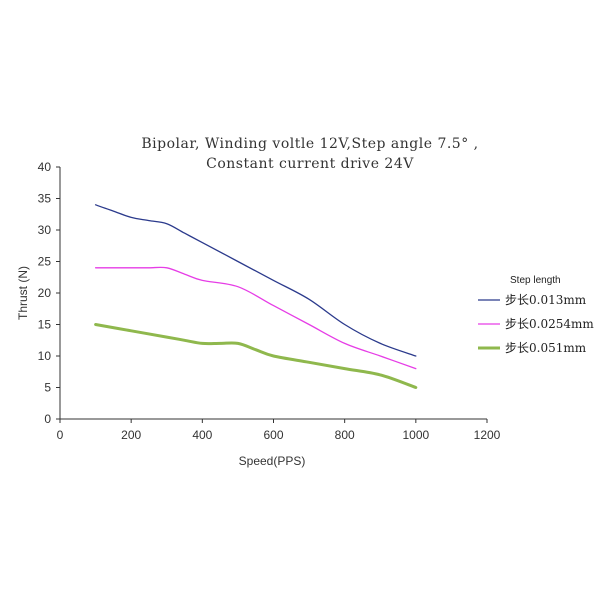  Describe the element at coordinates (131, 435) in the screenshot. I see `x-tick-label: 200` at that location.